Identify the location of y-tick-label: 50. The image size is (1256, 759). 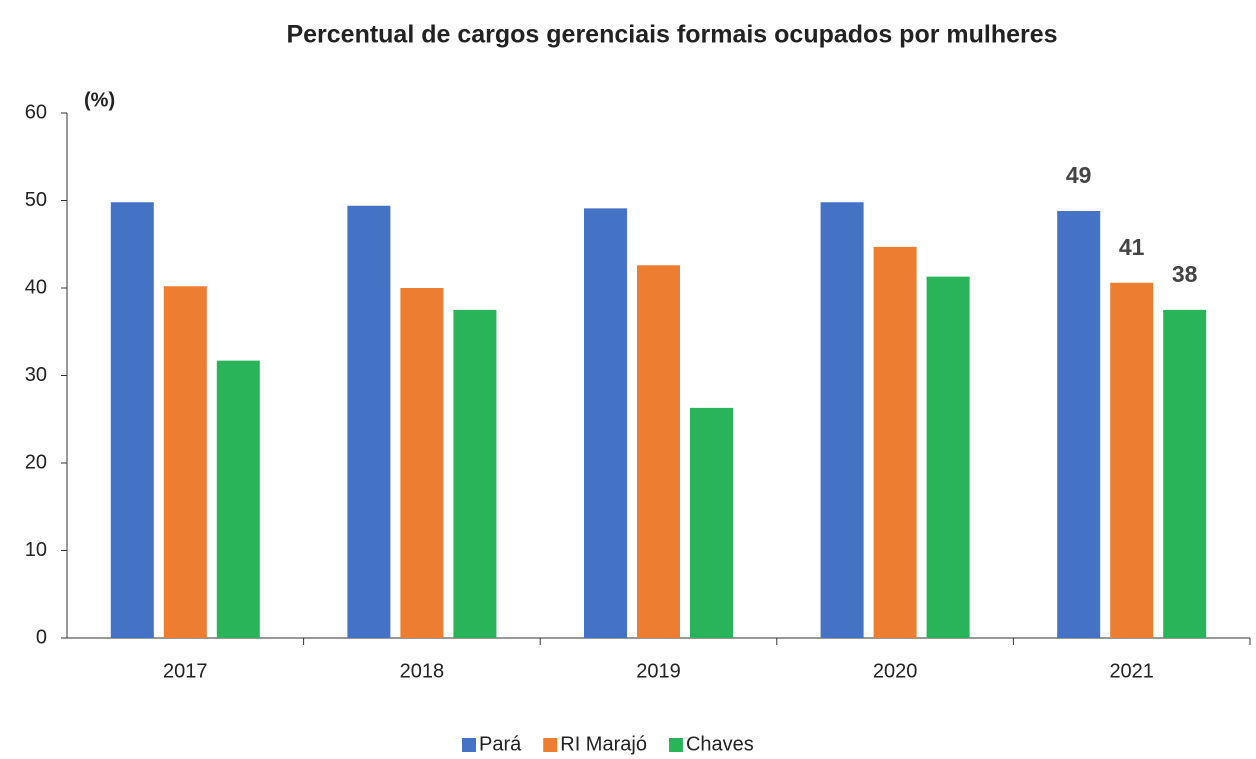
(36, 200).